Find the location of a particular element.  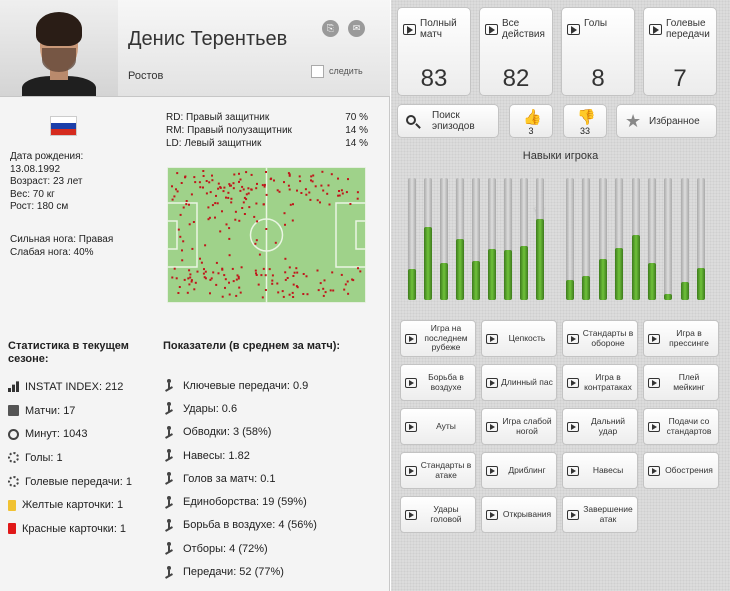

weak-foot: Слабая нога: 40% is located at coordinates (52, 252).